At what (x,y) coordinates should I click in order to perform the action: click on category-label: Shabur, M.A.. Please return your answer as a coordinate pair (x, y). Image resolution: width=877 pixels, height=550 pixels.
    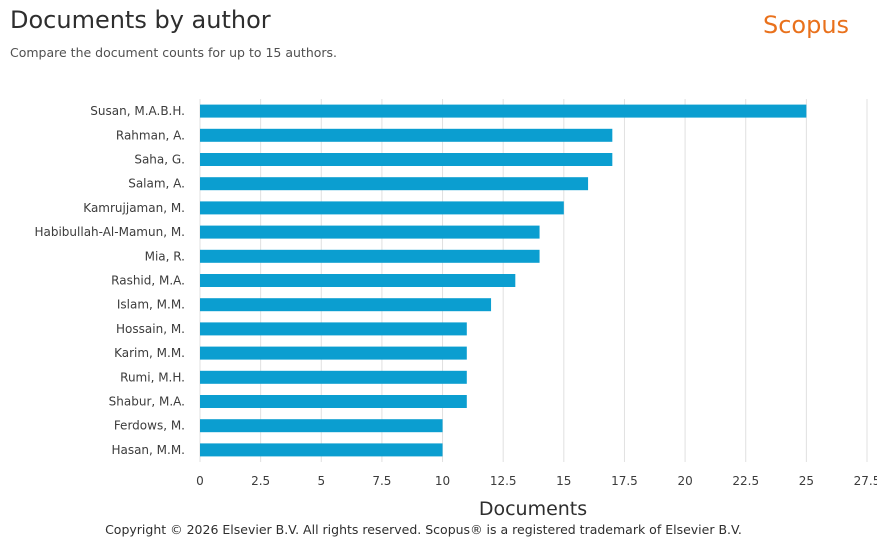
    Looking at the image, I should click on (147, 402).